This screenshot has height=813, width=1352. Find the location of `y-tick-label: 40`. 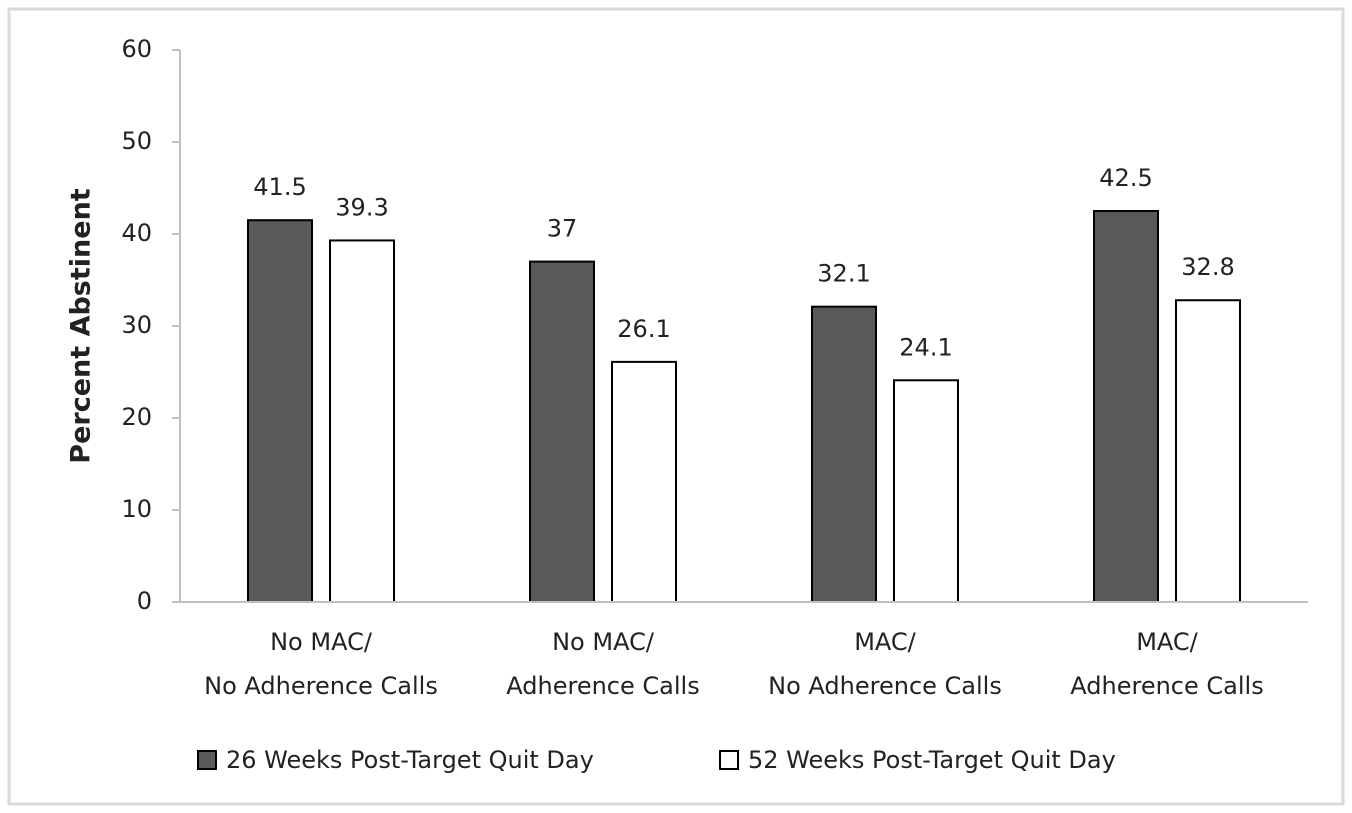

y-tick-label: 40 is located at coordinates (136, 233).